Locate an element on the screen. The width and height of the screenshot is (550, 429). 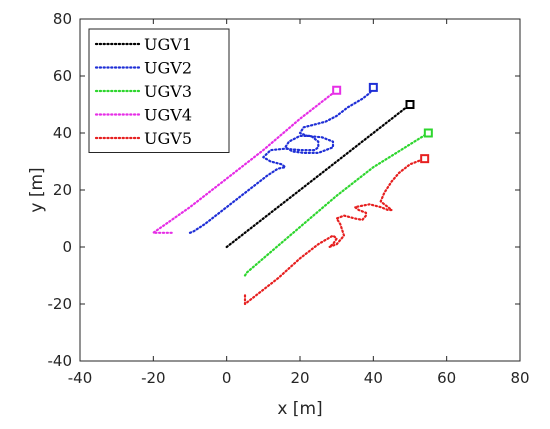
y-tick-label: 20 is located at coordinates (62, 190).